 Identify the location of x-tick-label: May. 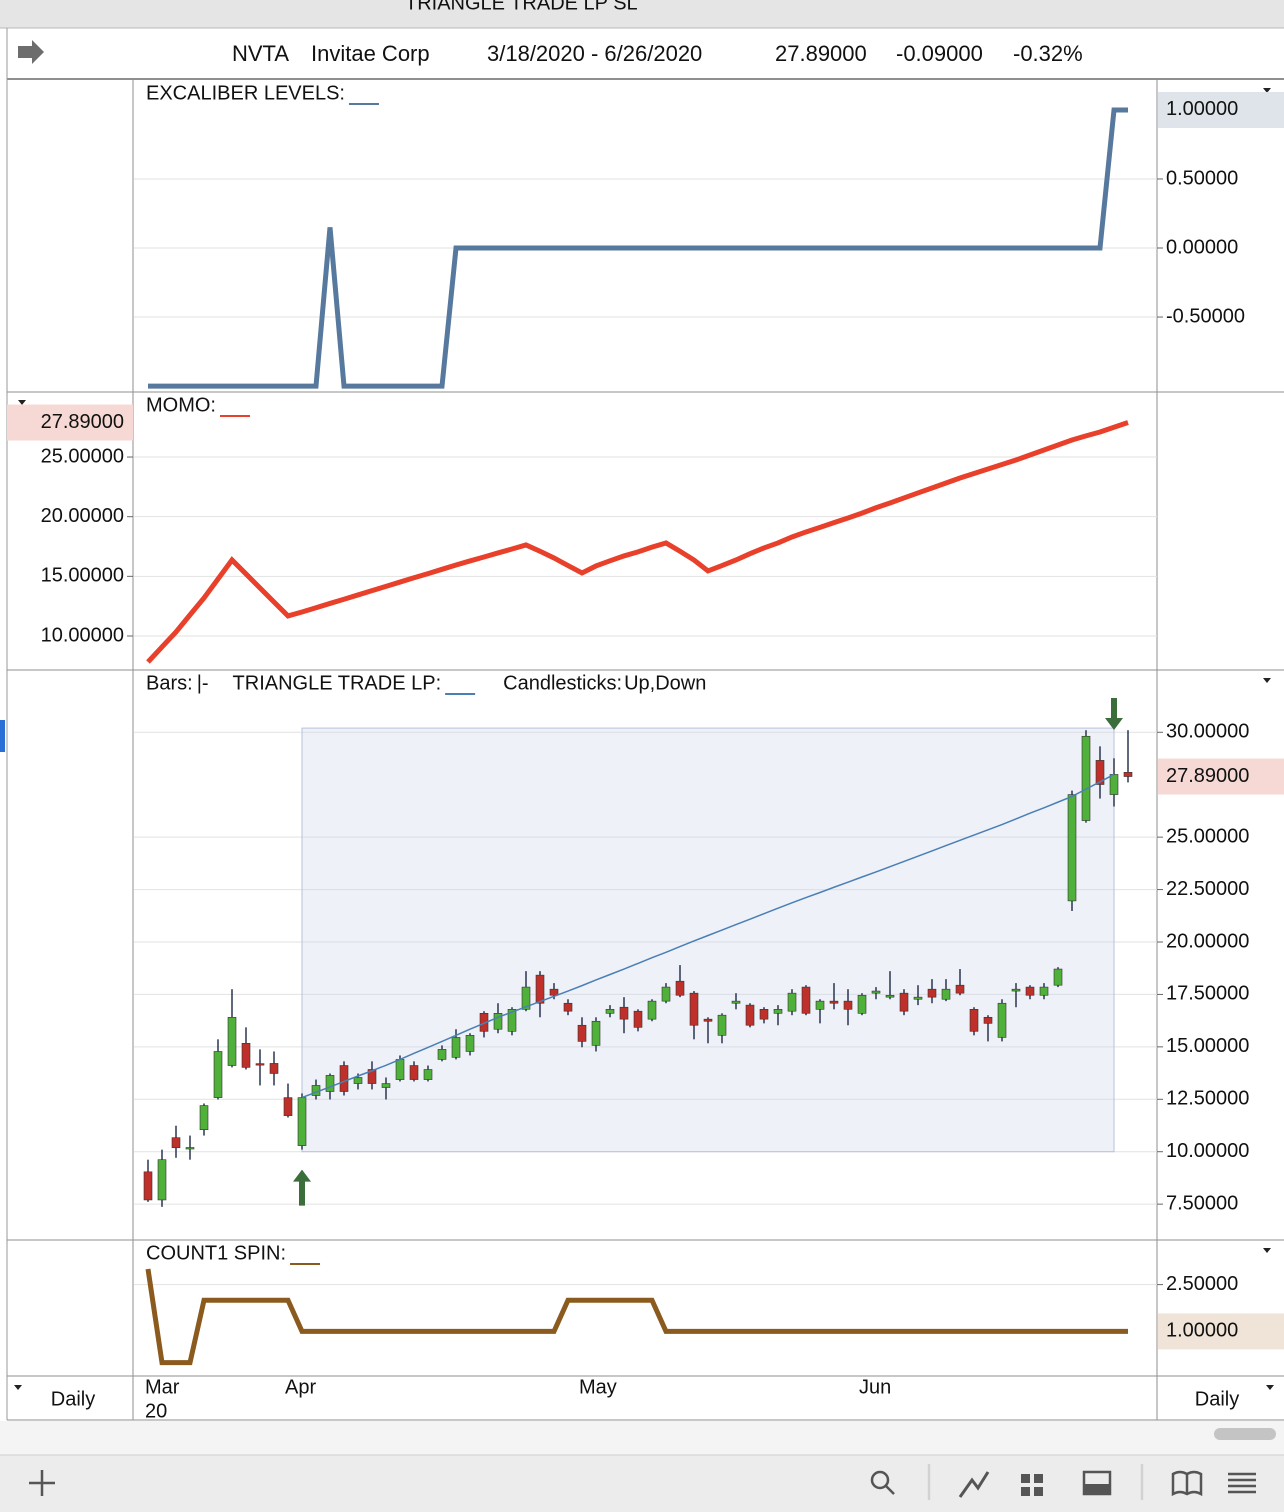
(598, 1387).